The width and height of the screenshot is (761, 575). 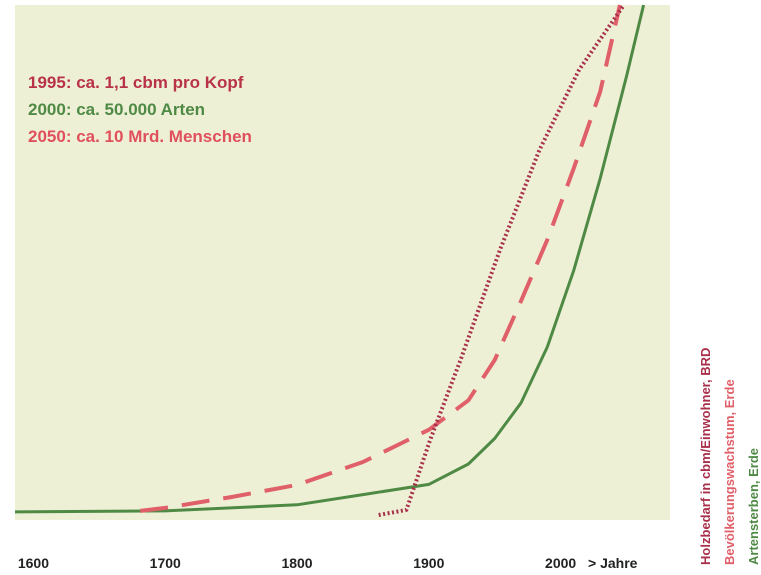 I want to click on x-tick-label: 1900, so click(x=428, y=563).